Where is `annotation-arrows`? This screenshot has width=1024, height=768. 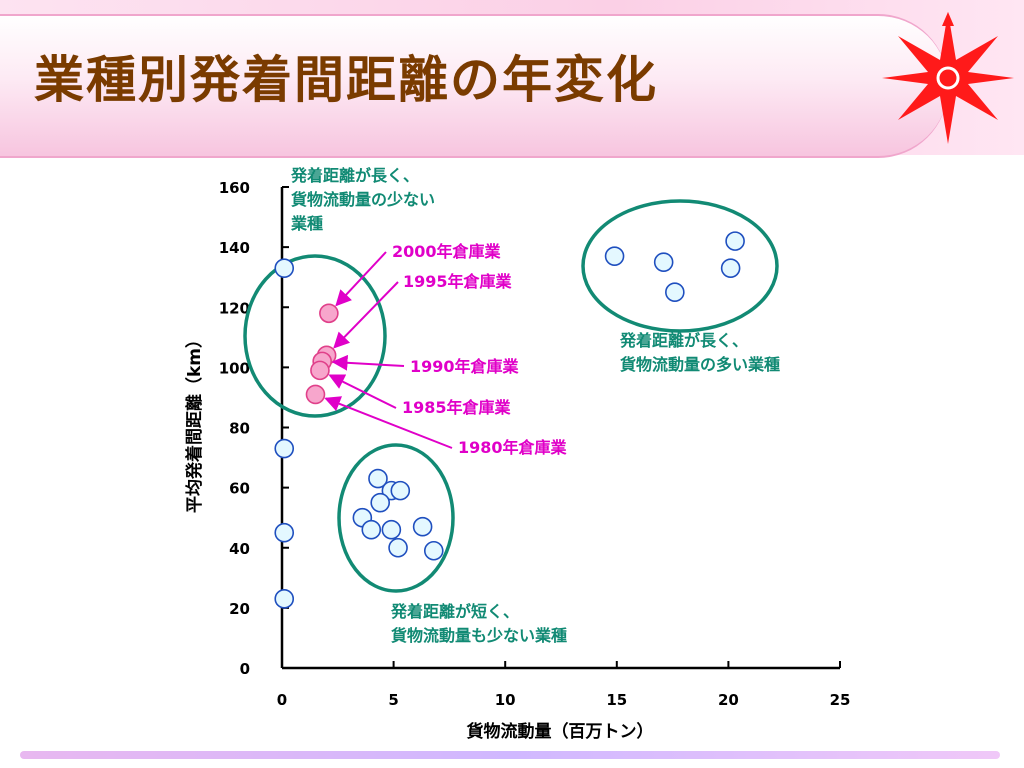 annotation-arrows is located at coordinates (388, 350).